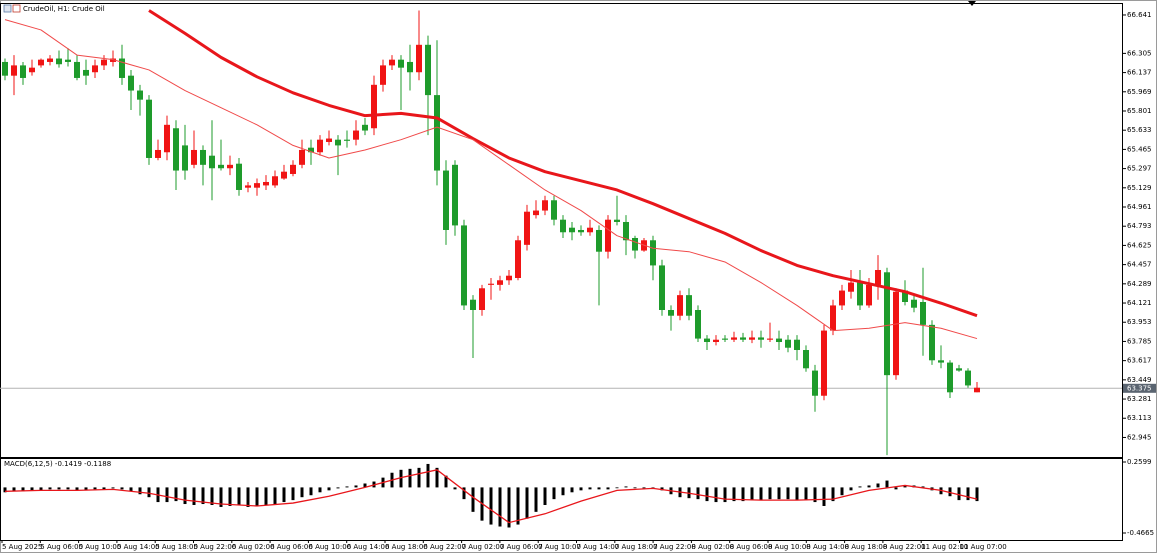 This screenshot has width=1157, height=553. What do you see at coordinates (16, 8) in the screenshot?
I see `chart-icon` at bounding box center [16, 8].